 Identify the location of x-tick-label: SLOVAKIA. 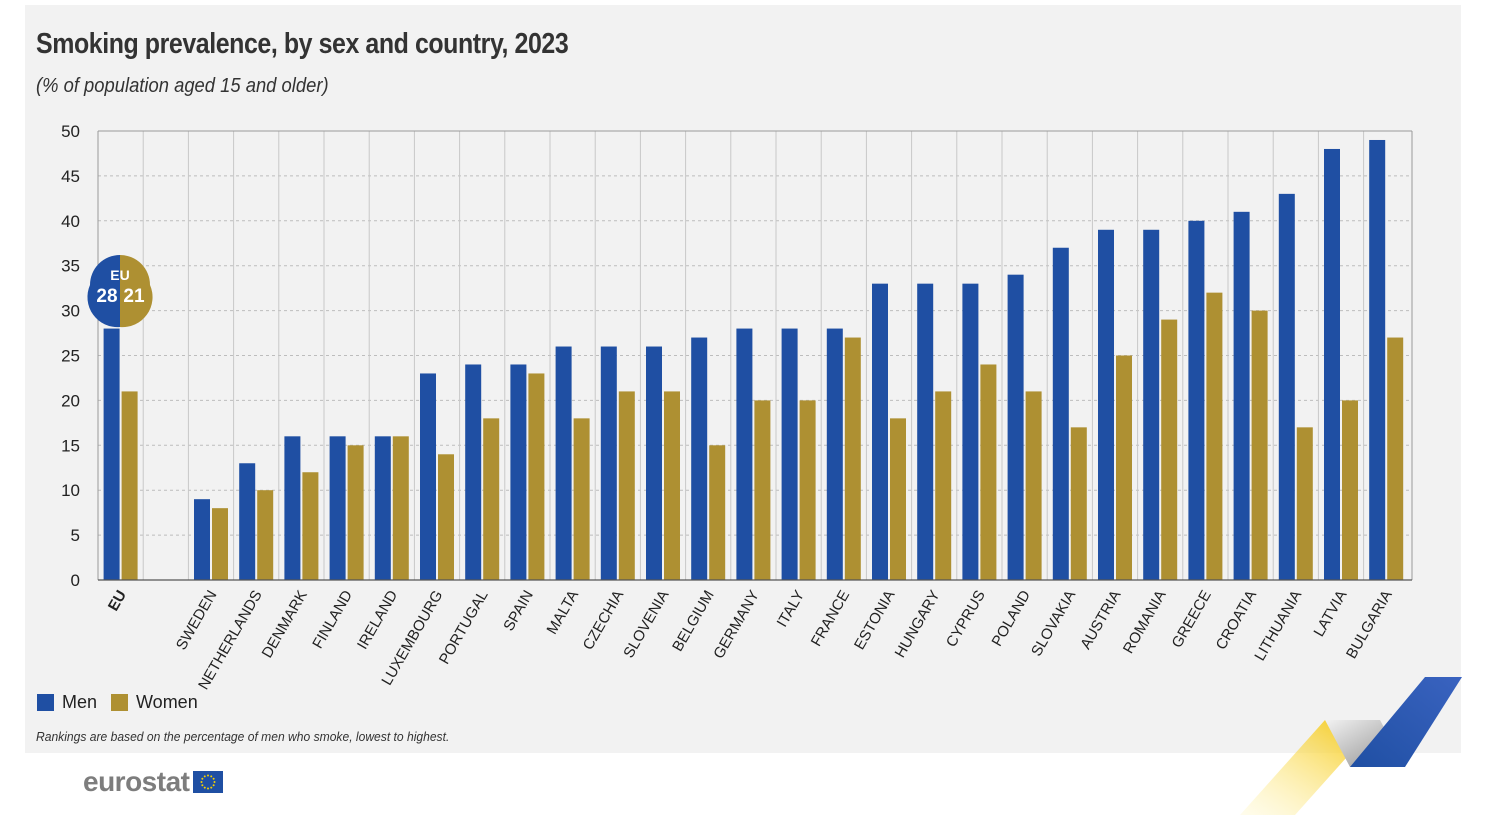
(1053, 624).